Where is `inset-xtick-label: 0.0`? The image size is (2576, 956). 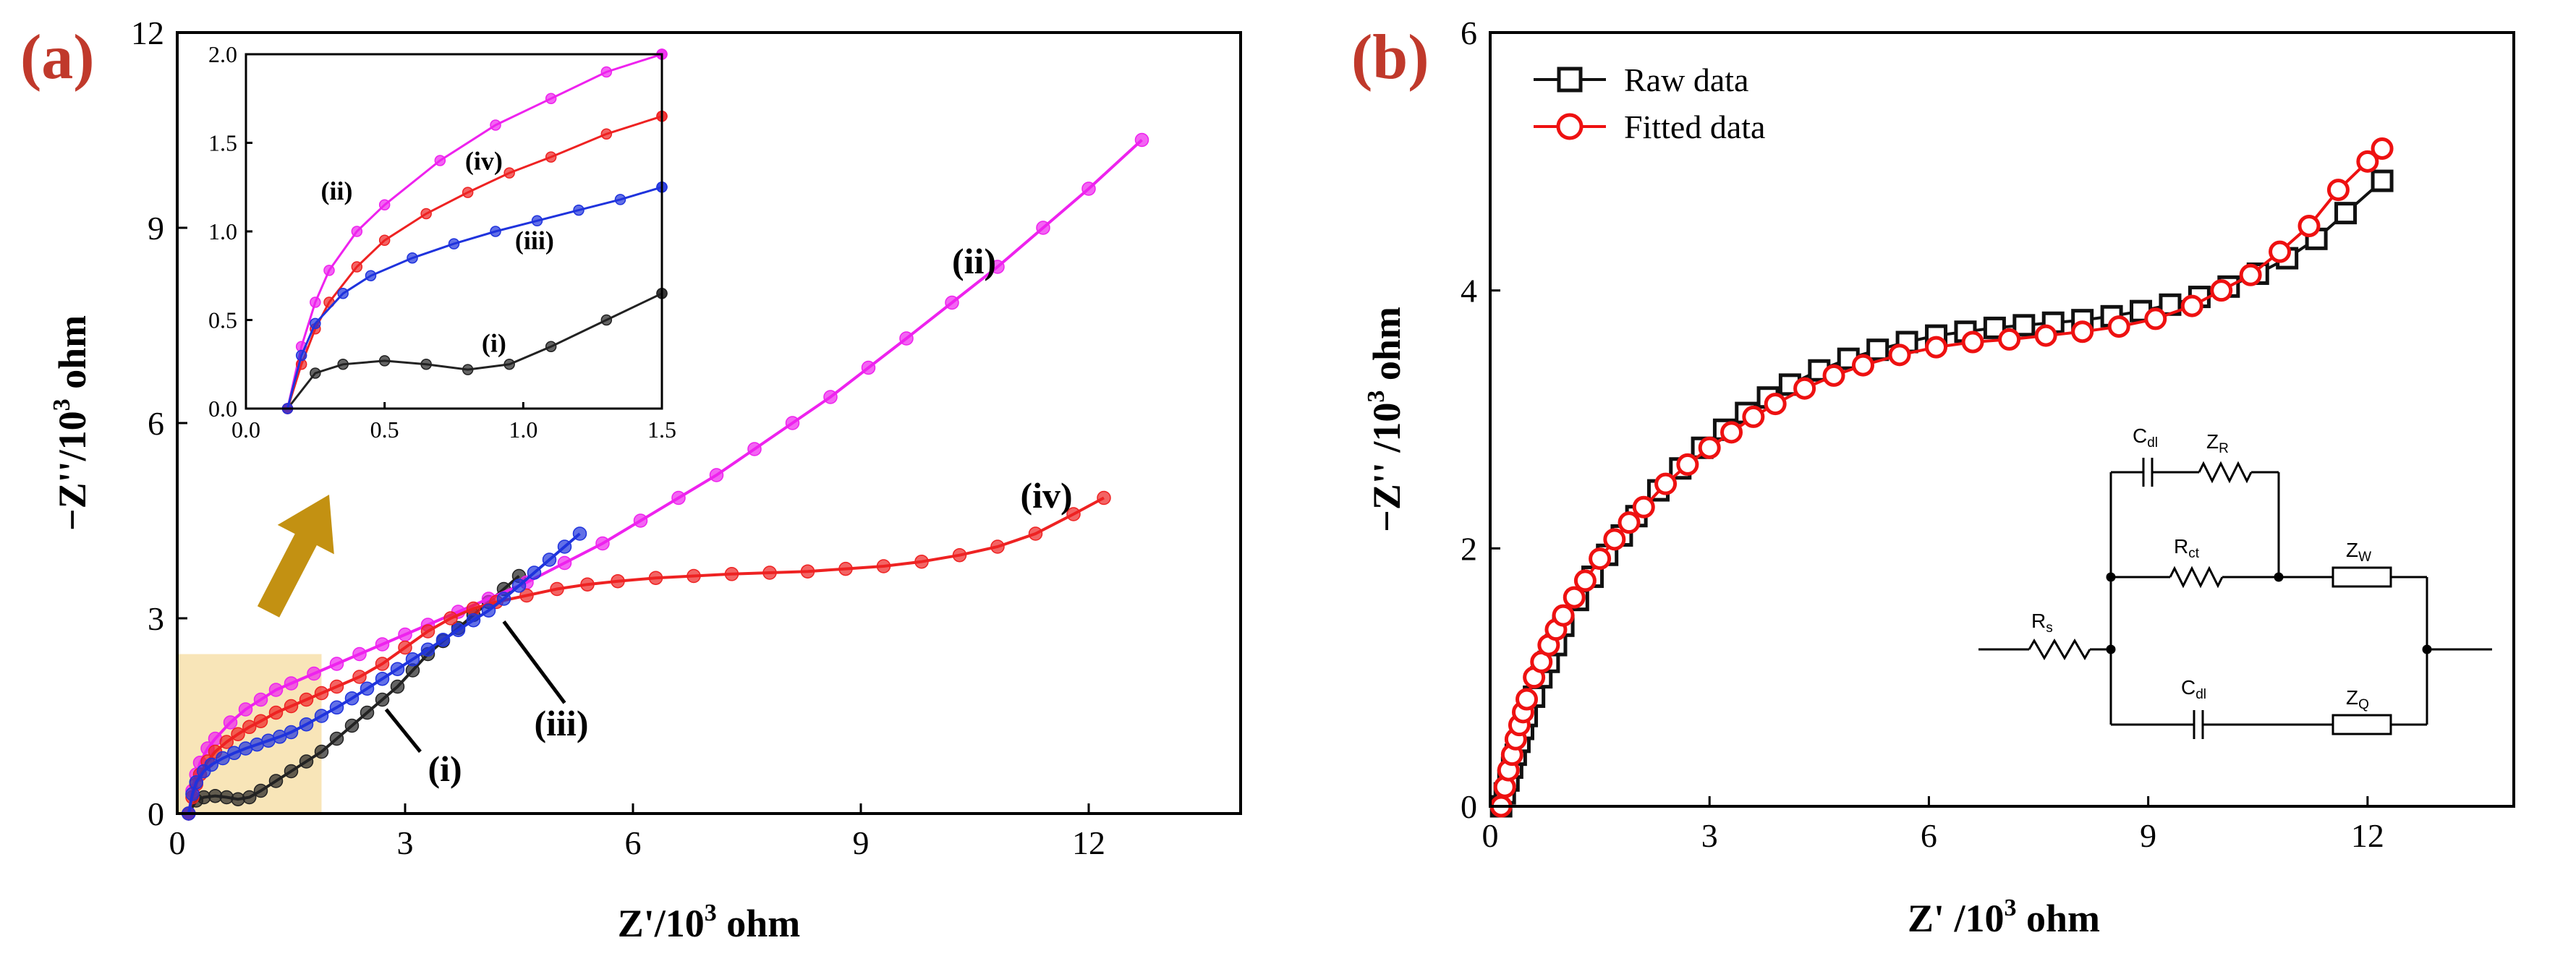 inset-xtick-label: 0.0 is located at coordinates (245, 430).